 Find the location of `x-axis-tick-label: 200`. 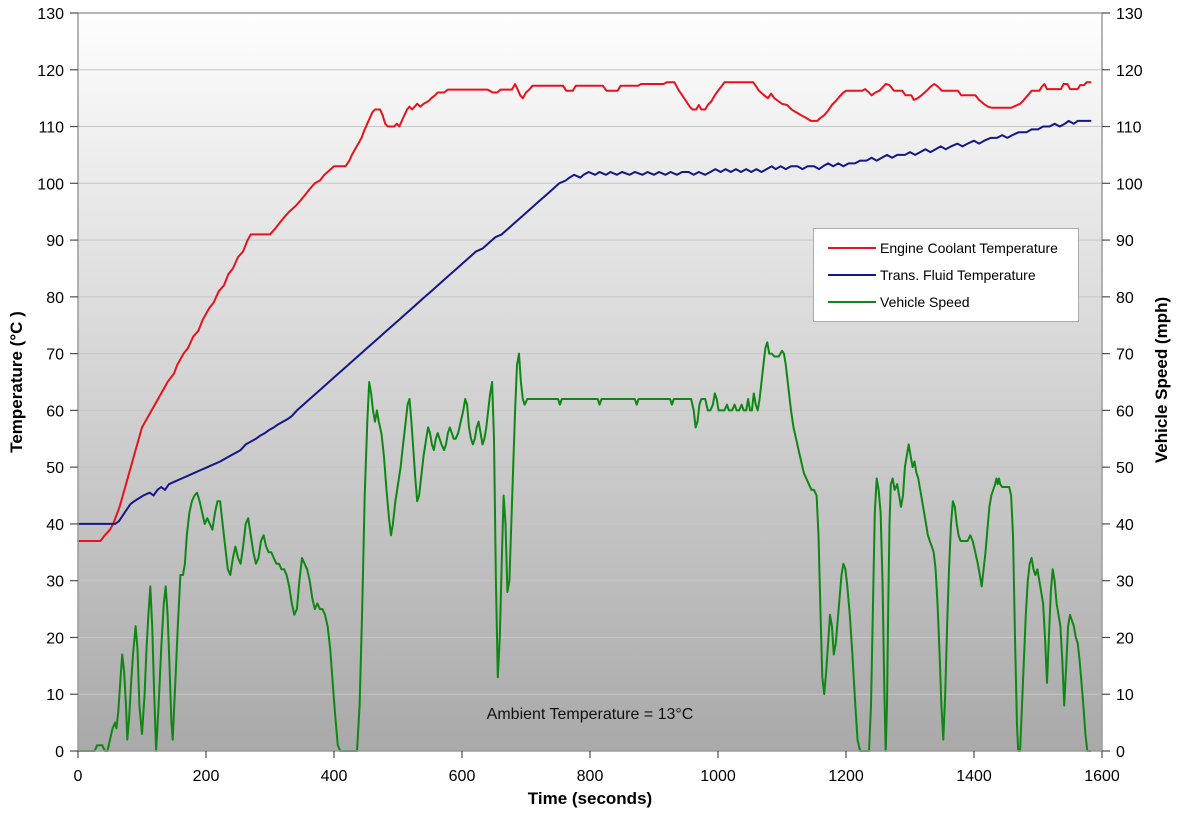

x-axis-tick-label: 200 is located at coordinates (206, 776).